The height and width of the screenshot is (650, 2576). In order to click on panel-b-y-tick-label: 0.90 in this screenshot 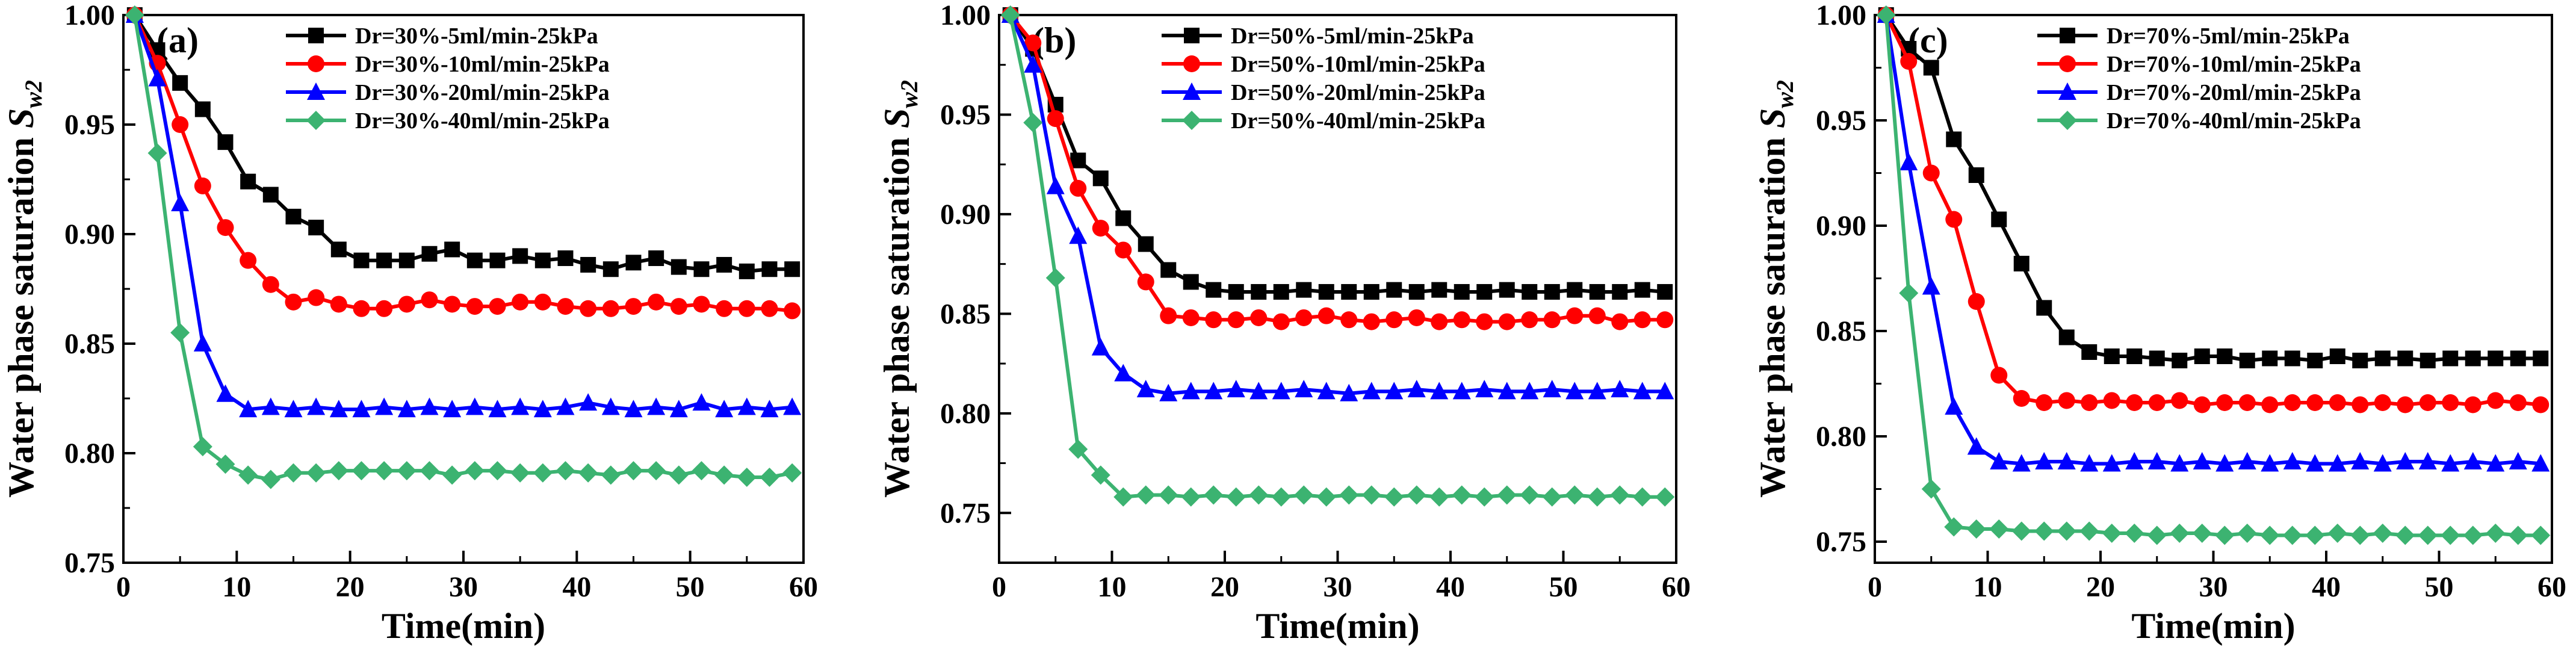, I will do `click(965, 215)`.